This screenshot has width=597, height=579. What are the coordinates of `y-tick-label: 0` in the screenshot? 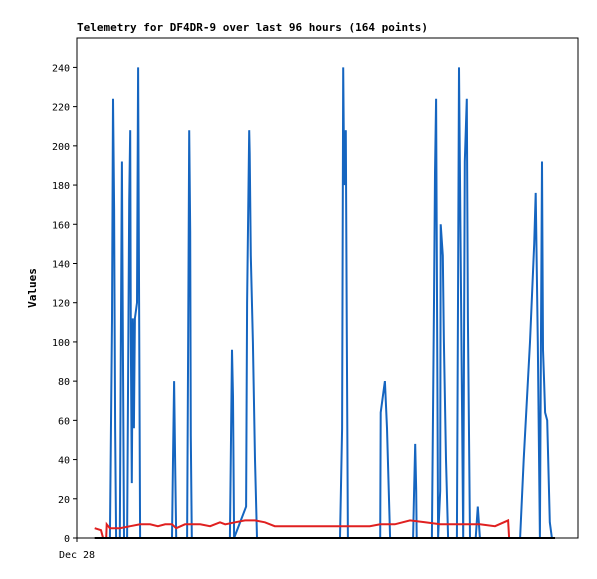 It's located at (67, 539).